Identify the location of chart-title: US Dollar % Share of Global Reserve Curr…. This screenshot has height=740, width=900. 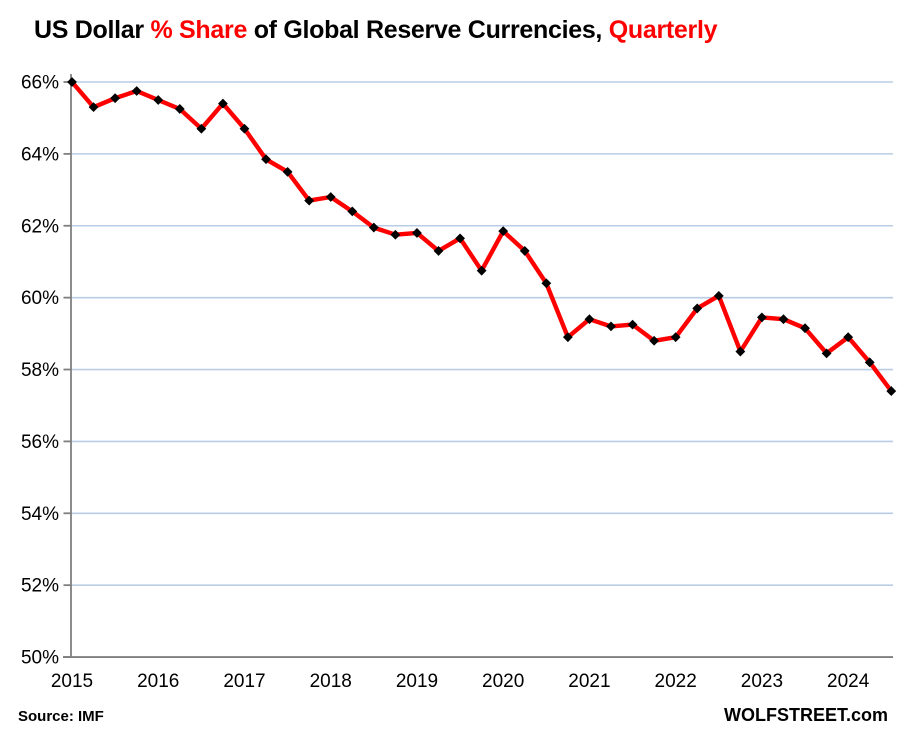
(376, 30).